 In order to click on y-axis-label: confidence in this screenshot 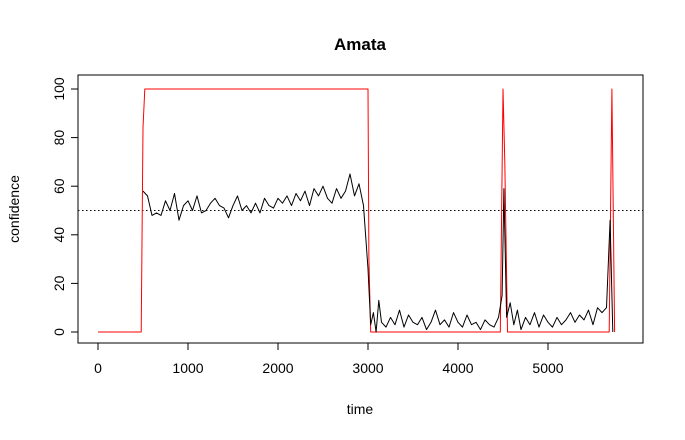, I will do `click(14, 209)`.